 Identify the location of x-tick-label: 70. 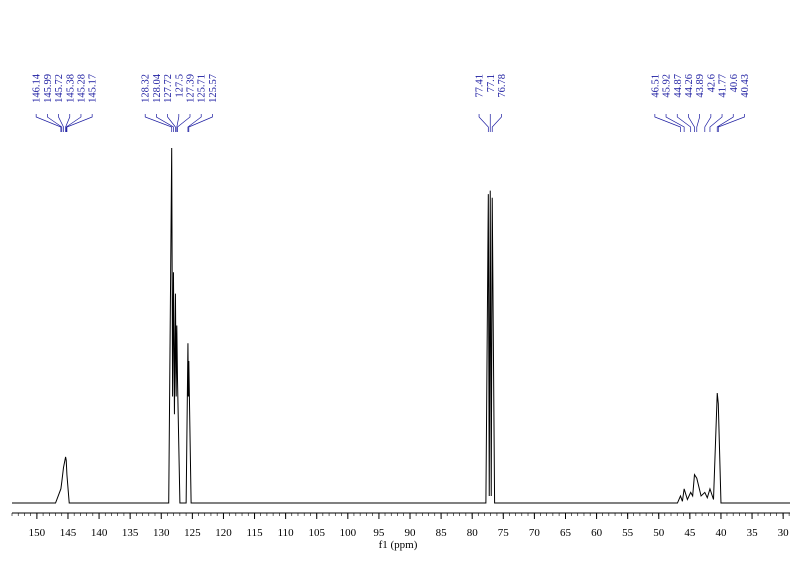
(535, 533).